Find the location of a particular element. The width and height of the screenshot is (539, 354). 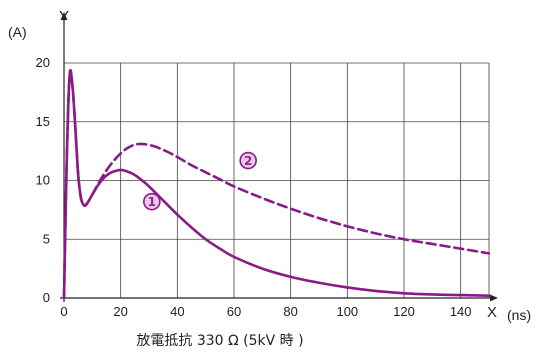

x-tick-label: 80 is located at coordinates (290, 311).